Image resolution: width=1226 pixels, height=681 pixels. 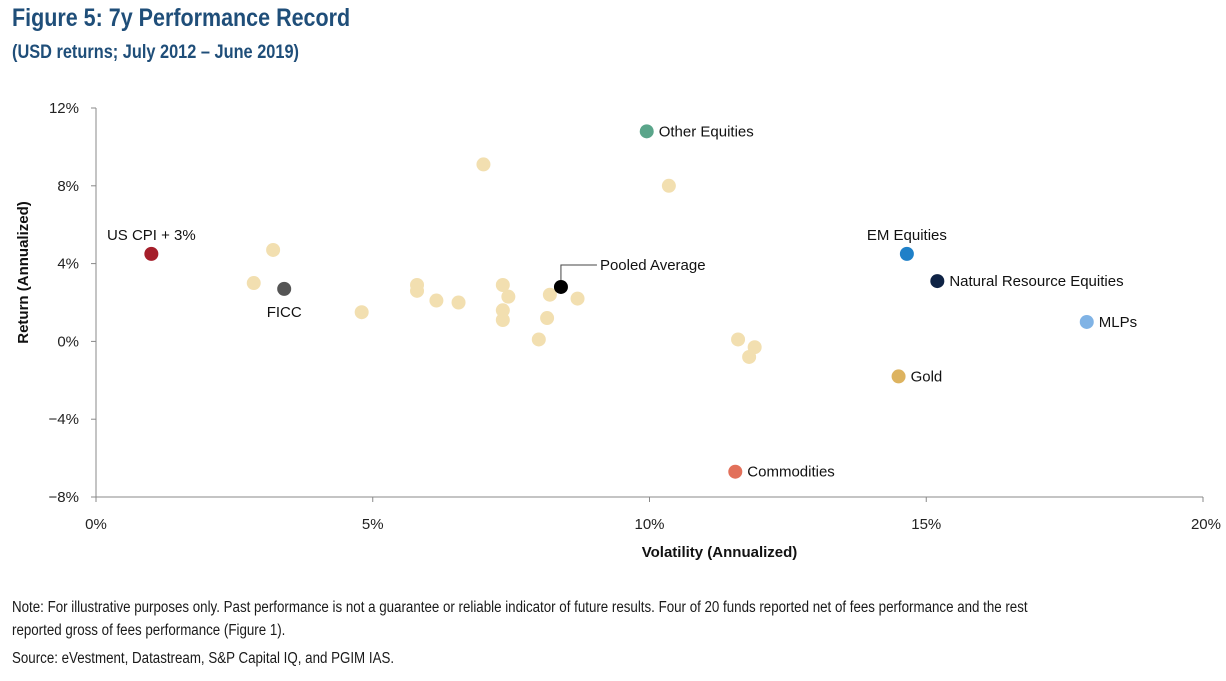 I want to click on point-gold, so click(x=898, y=376).